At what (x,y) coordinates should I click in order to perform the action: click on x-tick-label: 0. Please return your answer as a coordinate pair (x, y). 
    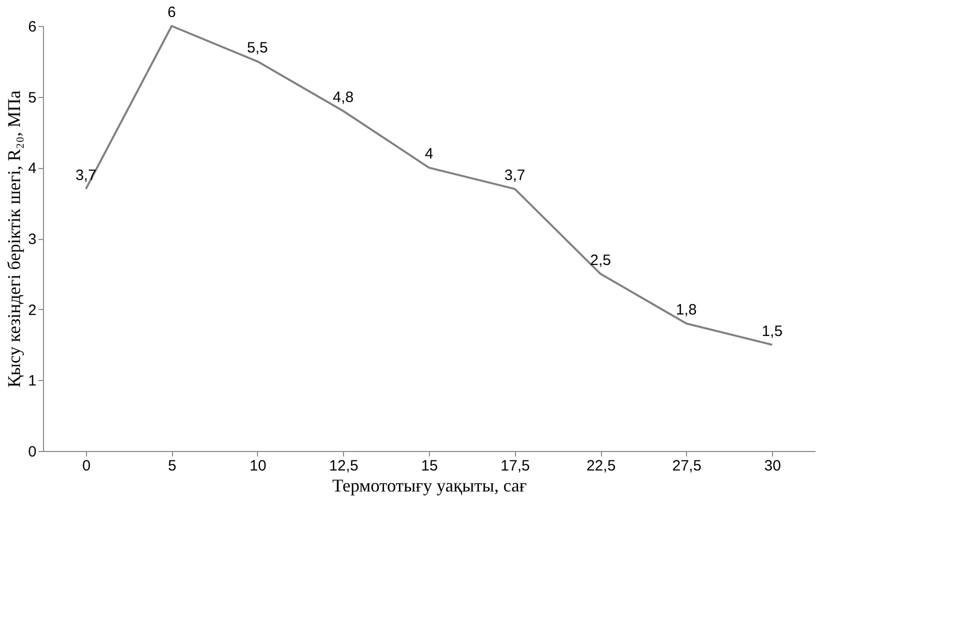
    Looking at the image, I should click on (86, 466).